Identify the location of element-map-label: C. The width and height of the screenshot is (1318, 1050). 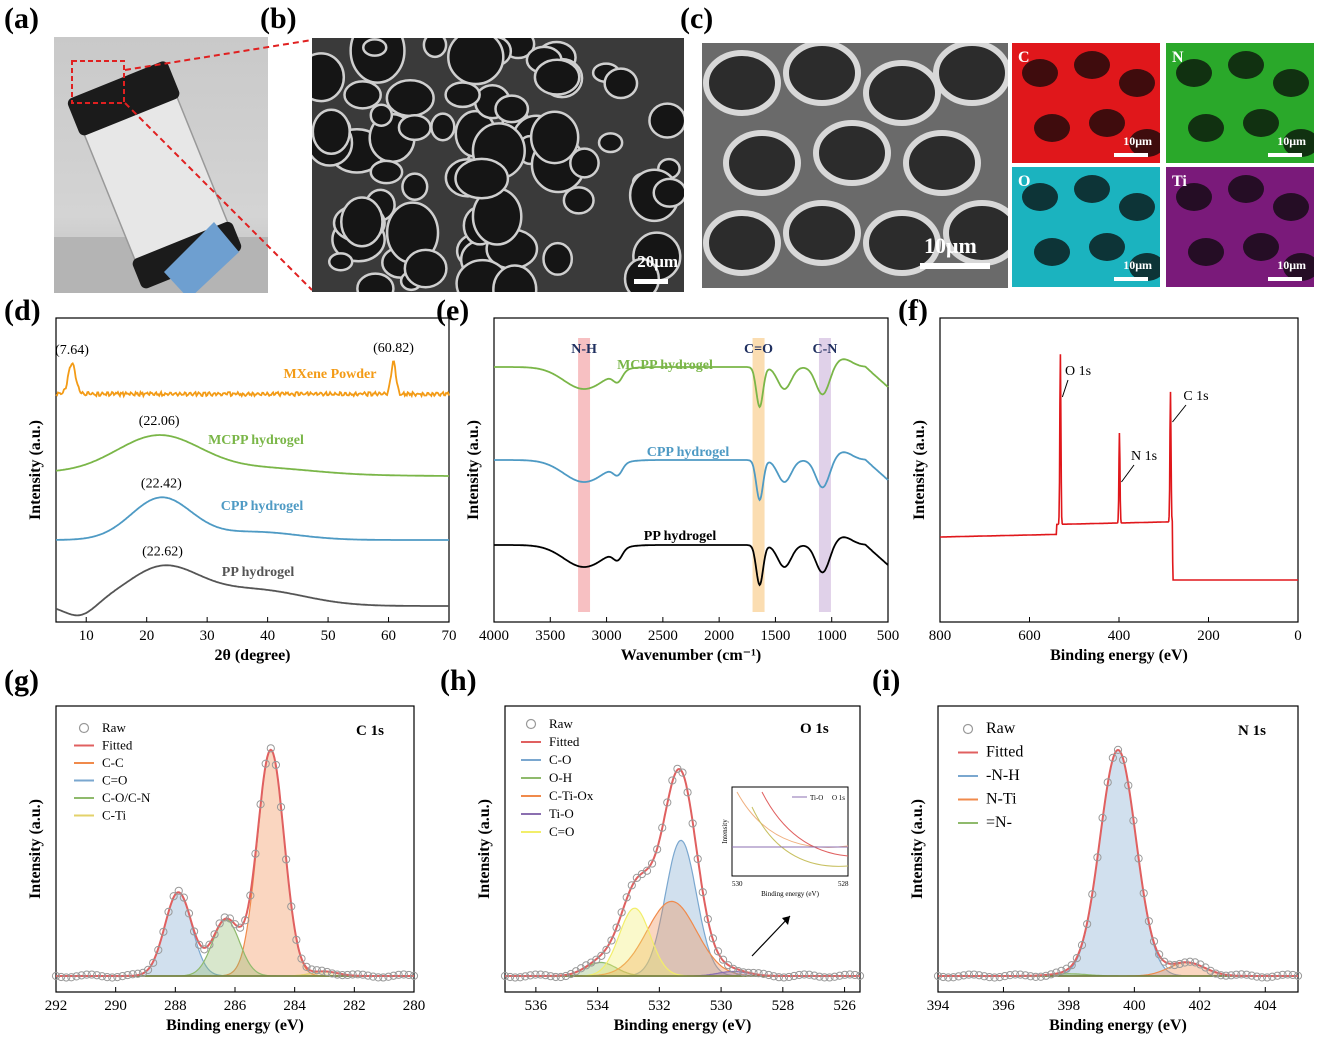
(1024, 57).